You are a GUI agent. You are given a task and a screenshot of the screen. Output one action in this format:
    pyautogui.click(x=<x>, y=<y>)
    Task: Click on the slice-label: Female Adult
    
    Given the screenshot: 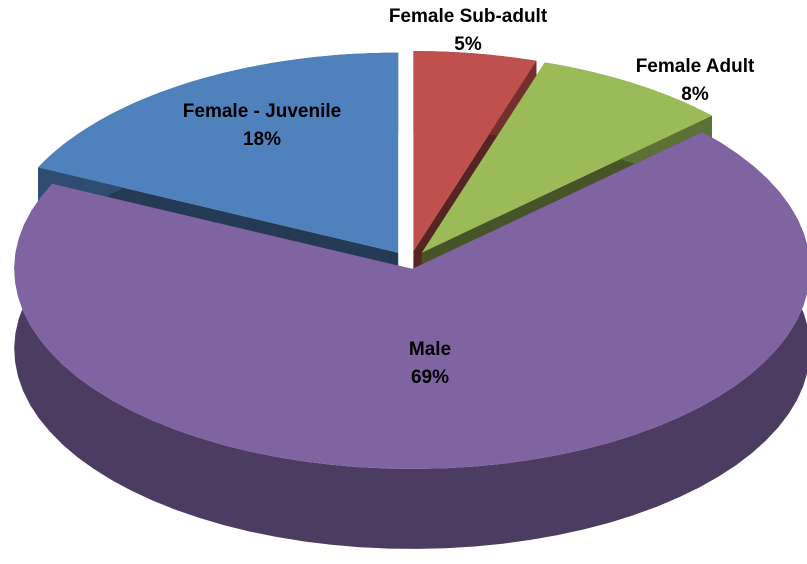 What is the action you would take?
    pyautogui.click(x=695, y=66)
    